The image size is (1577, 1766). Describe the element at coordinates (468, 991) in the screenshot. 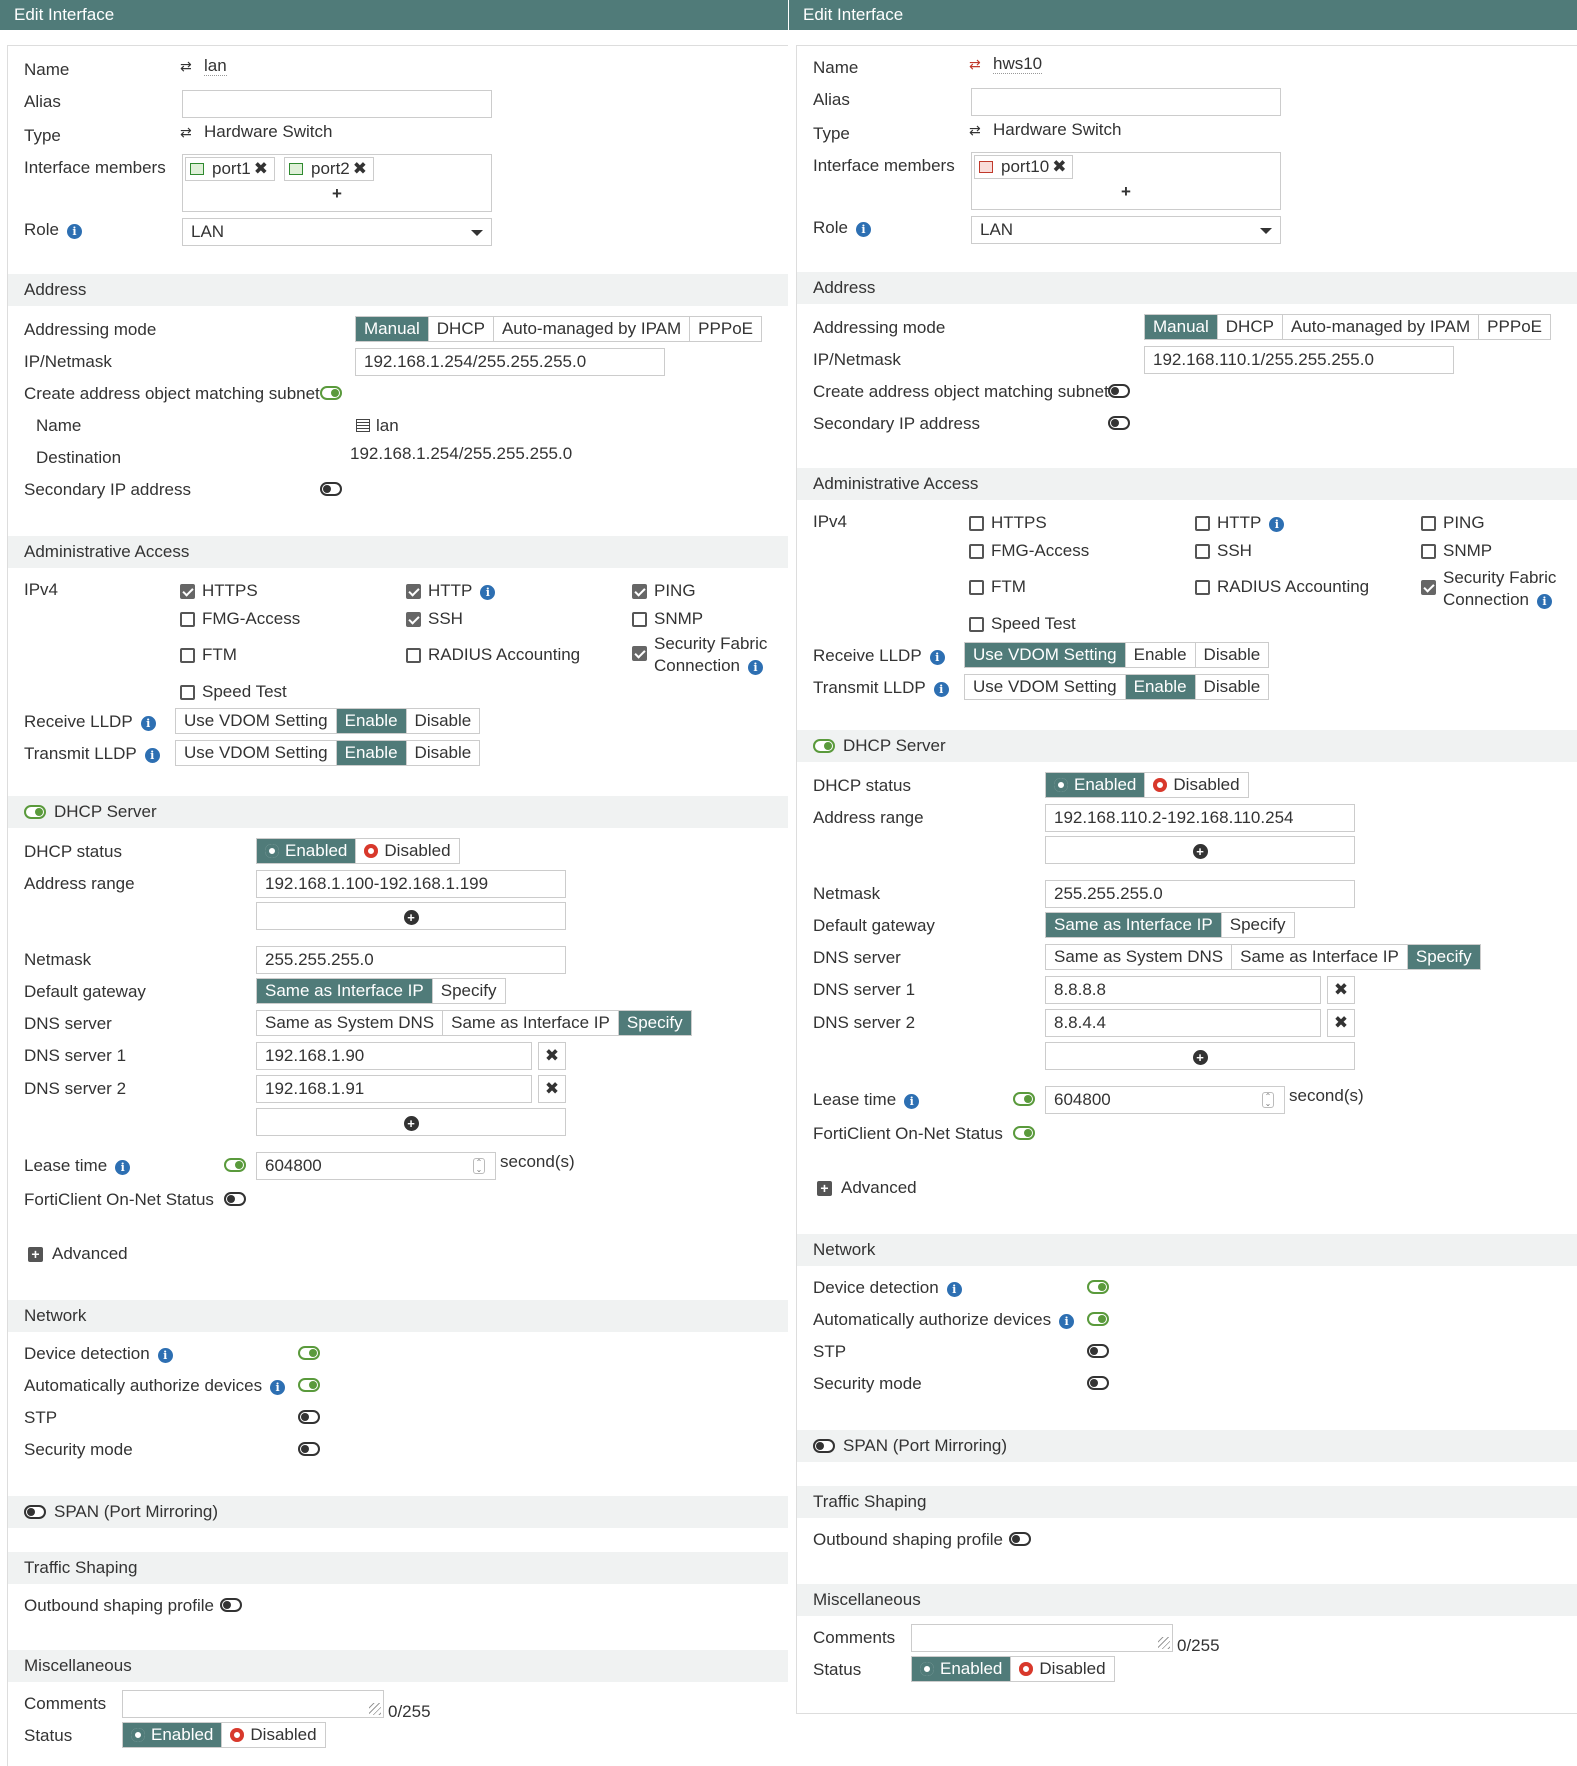

I see `gw-specify: Specify` at that location.